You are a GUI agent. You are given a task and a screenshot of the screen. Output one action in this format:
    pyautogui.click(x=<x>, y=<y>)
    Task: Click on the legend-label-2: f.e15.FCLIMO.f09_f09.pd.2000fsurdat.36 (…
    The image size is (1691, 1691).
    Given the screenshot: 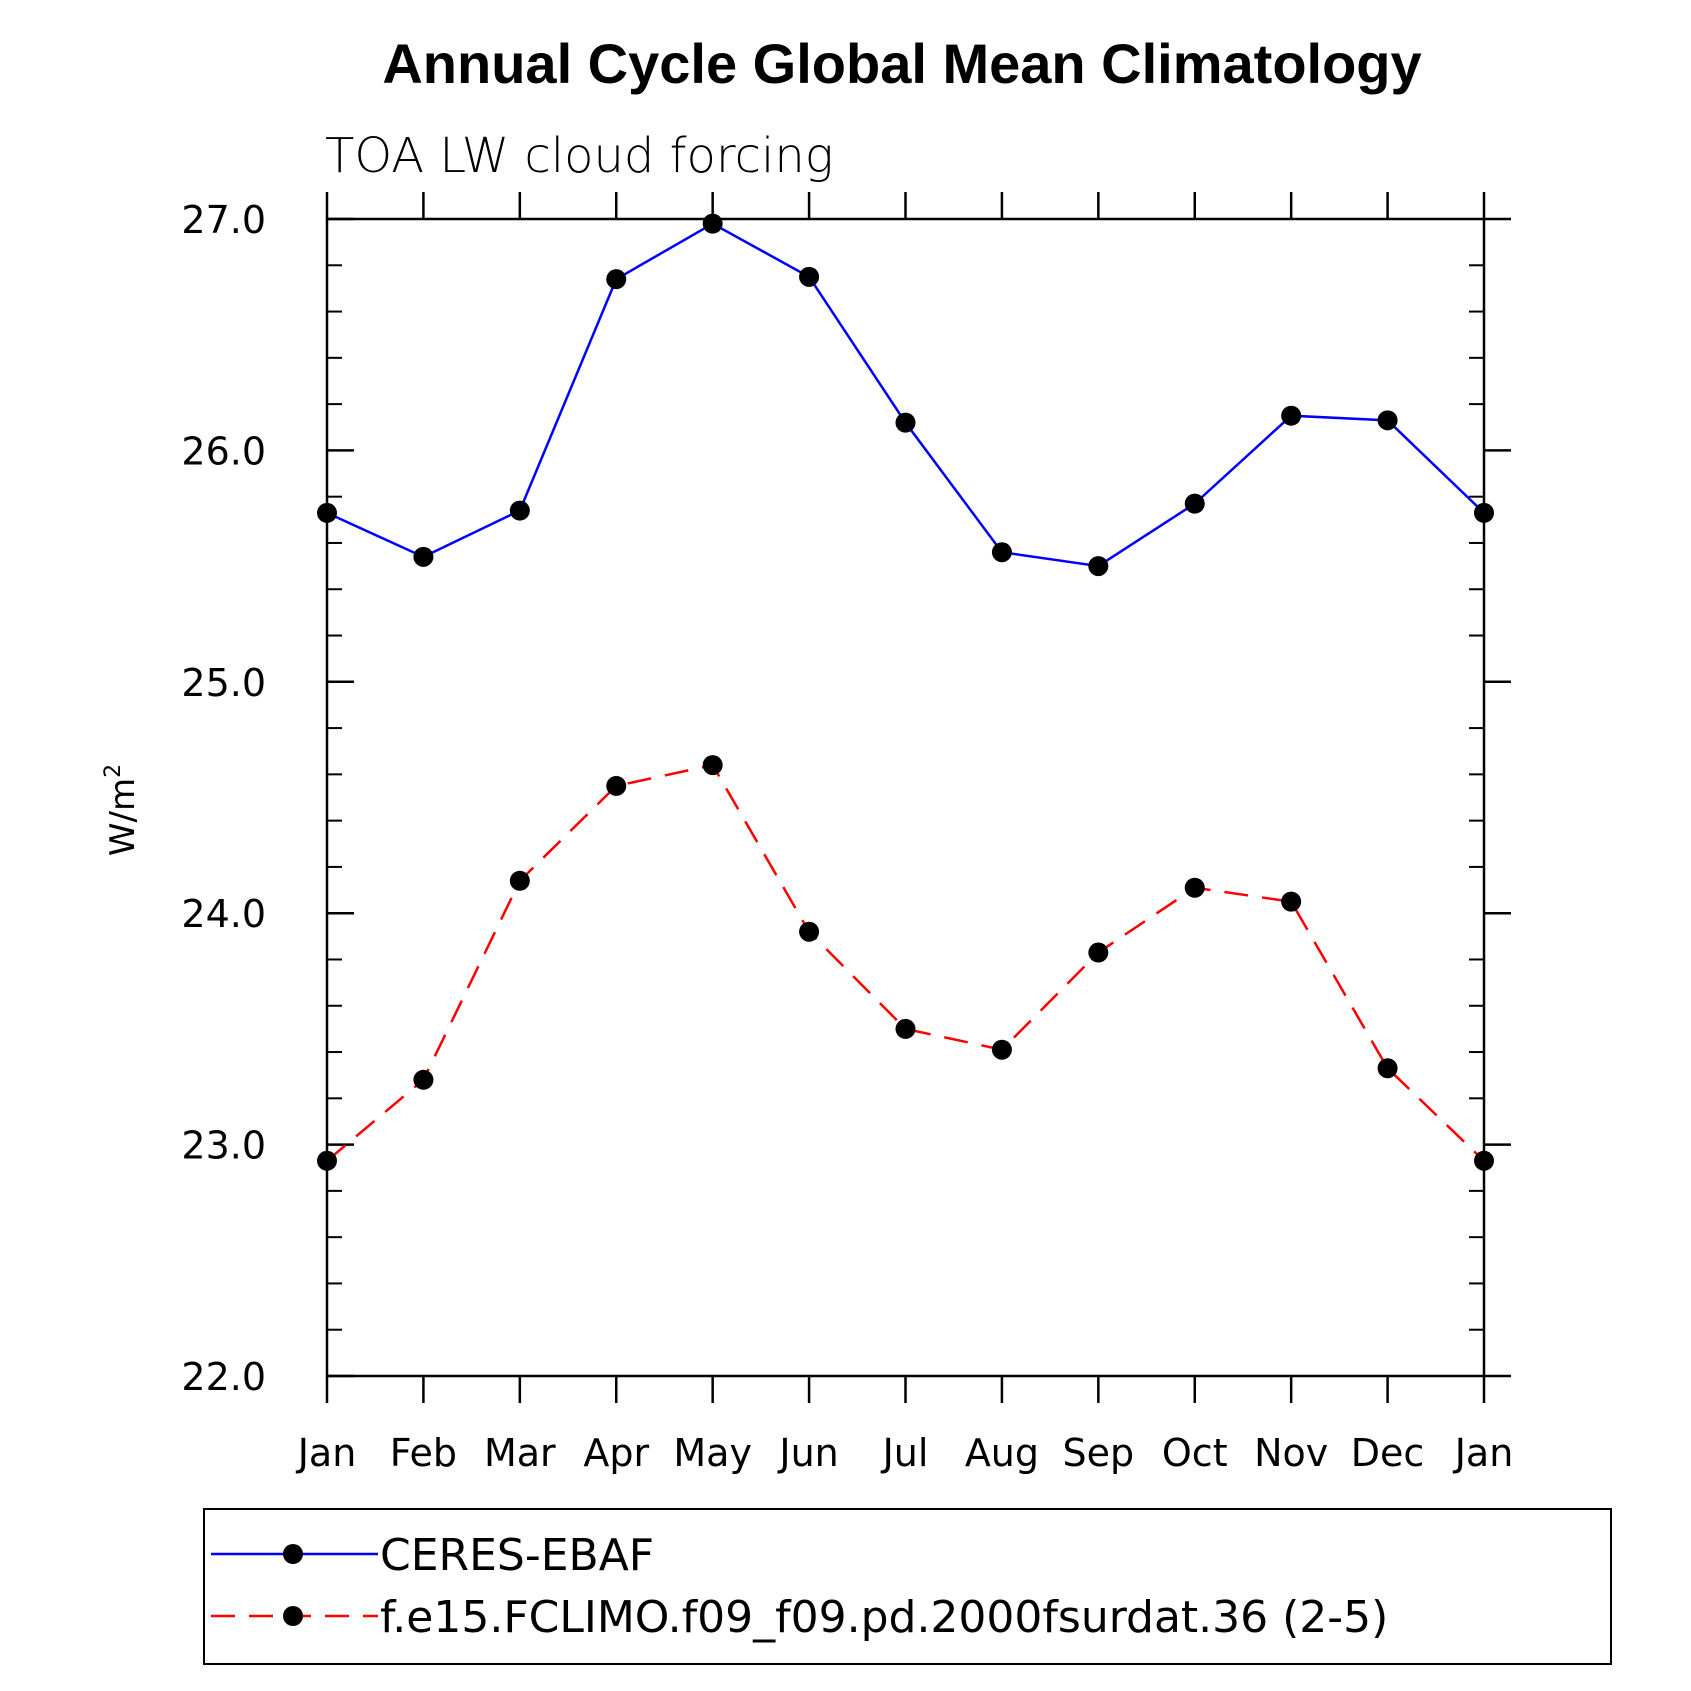 What is the action you would take?
    pyautogui.click(x=884, y=1617)
    